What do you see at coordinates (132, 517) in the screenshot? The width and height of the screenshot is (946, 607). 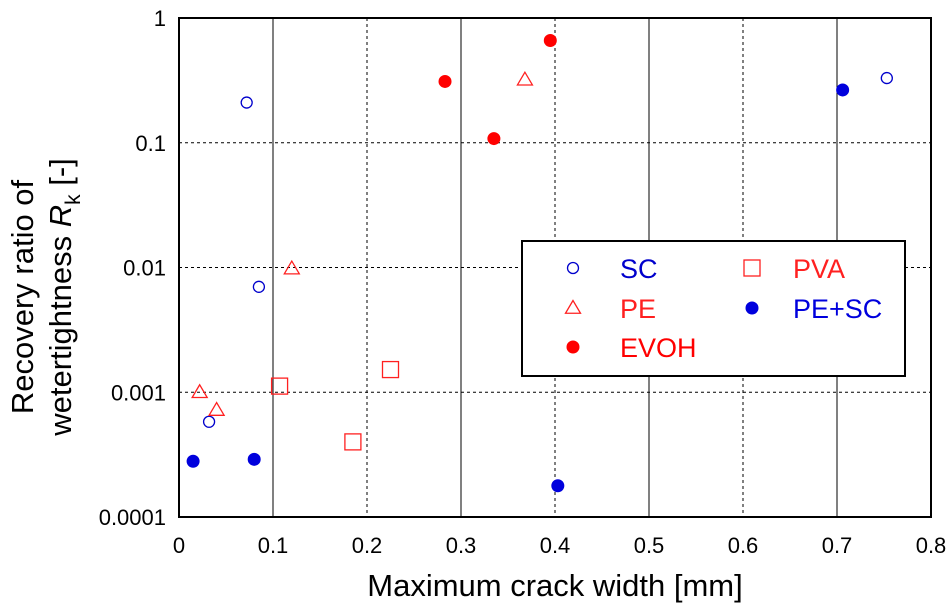 I see `y-tick-label: 0.0001` at bounding box center [132, 517].